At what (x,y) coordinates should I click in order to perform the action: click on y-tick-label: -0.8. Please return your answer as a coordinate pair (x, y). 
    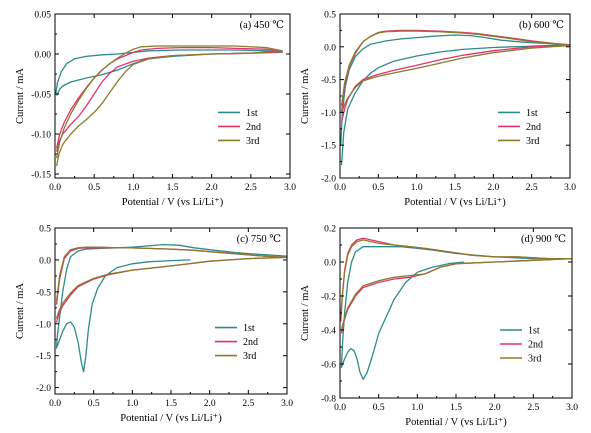
    Looking at the image, I should click on (328, 400).